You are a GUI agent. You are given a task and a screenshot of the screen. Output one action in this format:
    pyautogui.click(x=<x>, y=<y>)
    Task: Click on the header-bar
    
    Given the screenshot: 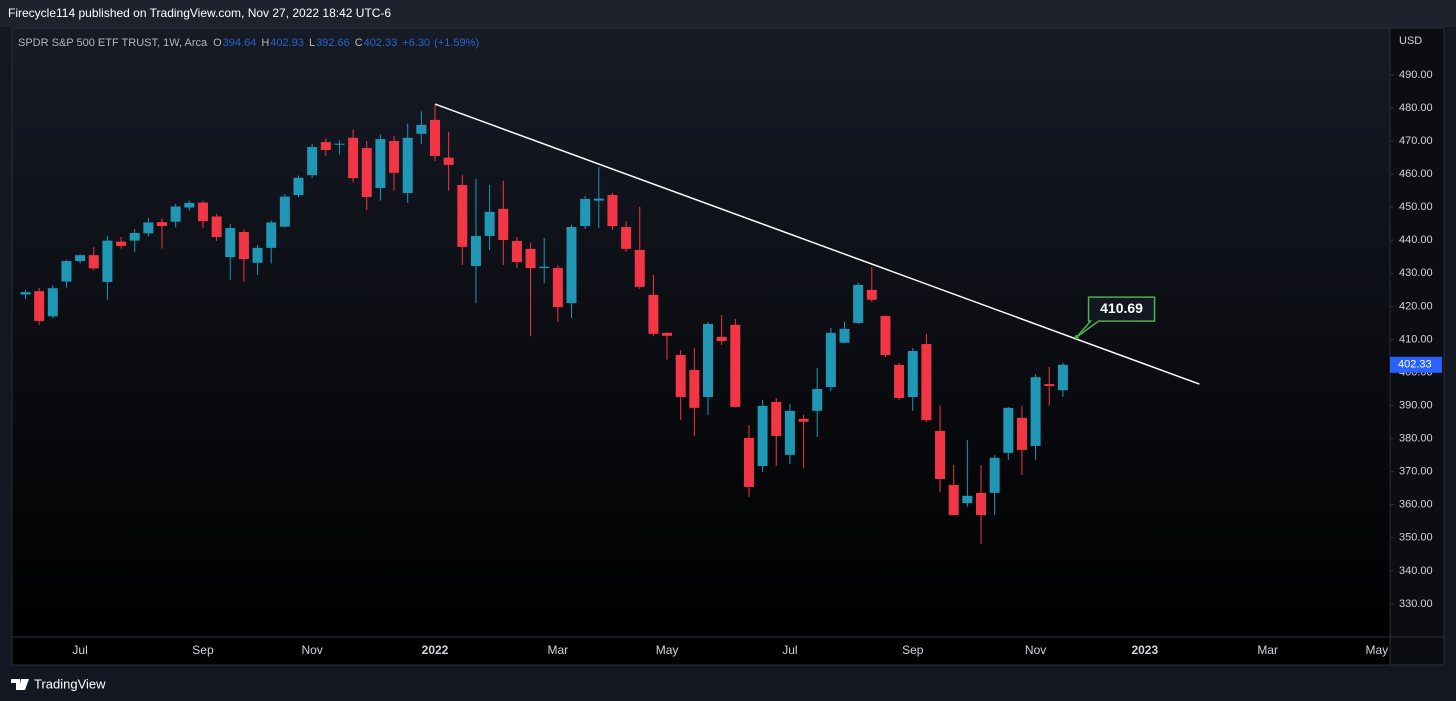 What is the action you would take?
    pyautogui.click(x=728, y=13)
    